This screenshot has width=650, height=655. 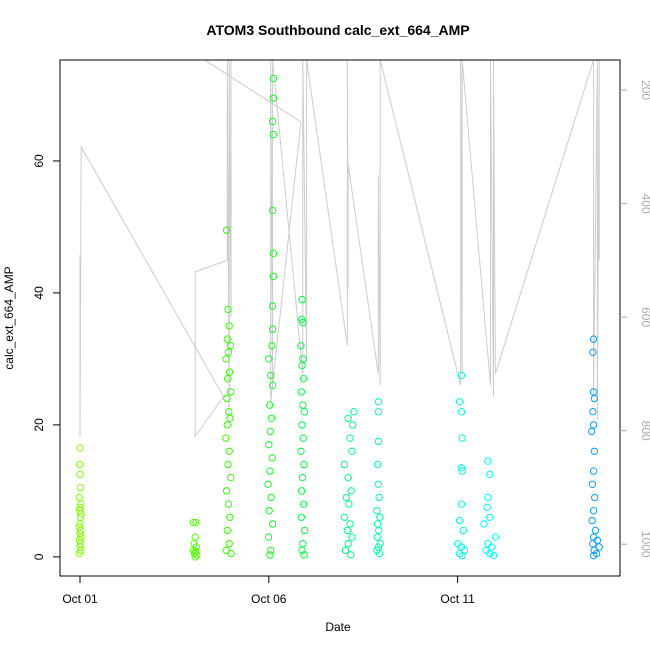 What do you see at coordinates (644, 317) in the screenshot?
I see `y2-tick-label: 600` at bounding box center [644, 317].